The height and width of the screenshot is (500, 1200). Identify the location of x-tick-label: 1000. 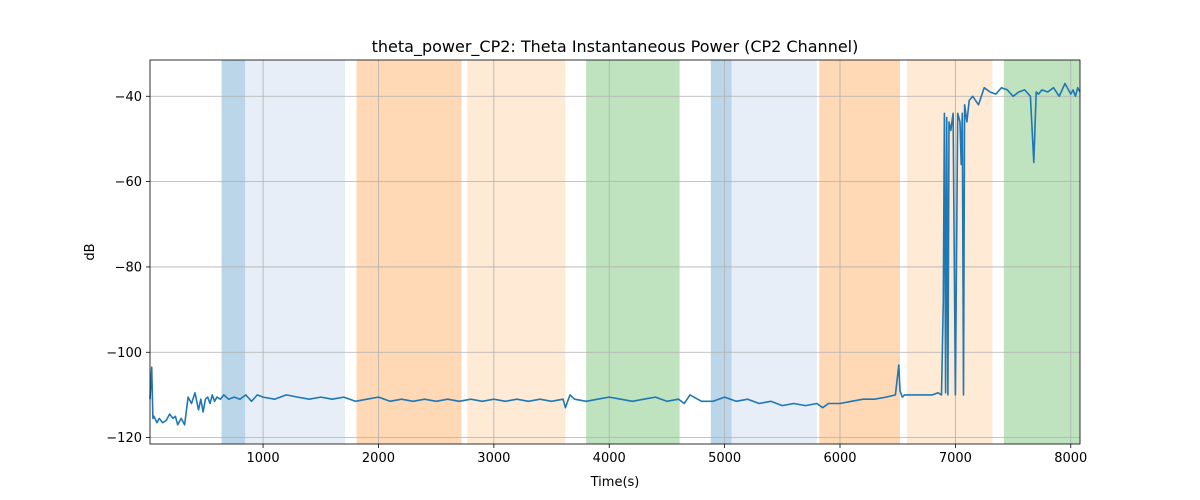
(263, 458).